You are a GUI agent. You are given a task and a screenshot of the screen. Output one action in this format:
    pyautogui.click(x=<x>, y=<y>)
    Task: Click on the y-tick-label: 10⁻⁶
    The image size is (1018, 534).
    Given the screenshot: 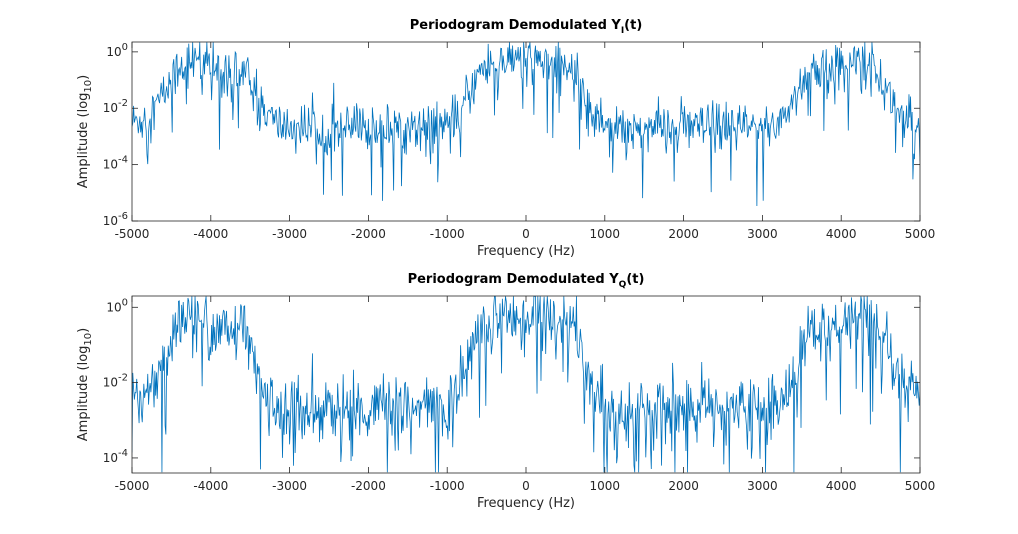 What is the action you would take?
    pyautogui.click(x=115, y=219)
    